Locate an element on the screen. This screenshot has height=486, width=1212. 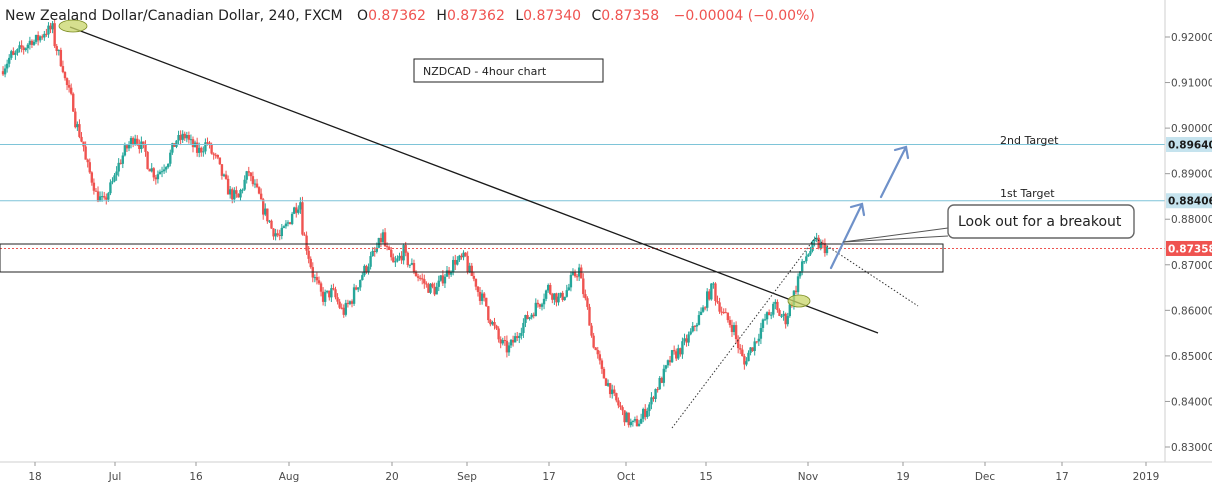
top-highlight-ellipse is located at coordinates (73, 26).